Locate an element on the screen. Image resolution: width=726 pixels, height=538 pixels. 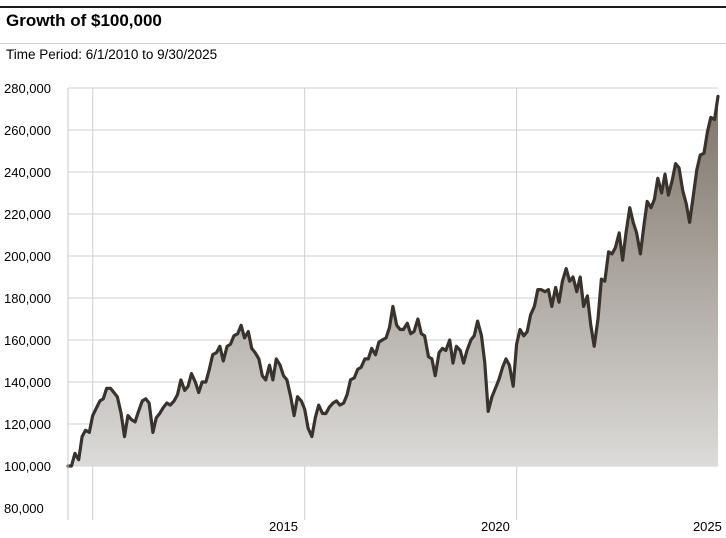
chart-title: Growth of $100,000 is located at coordinates (84, 20).